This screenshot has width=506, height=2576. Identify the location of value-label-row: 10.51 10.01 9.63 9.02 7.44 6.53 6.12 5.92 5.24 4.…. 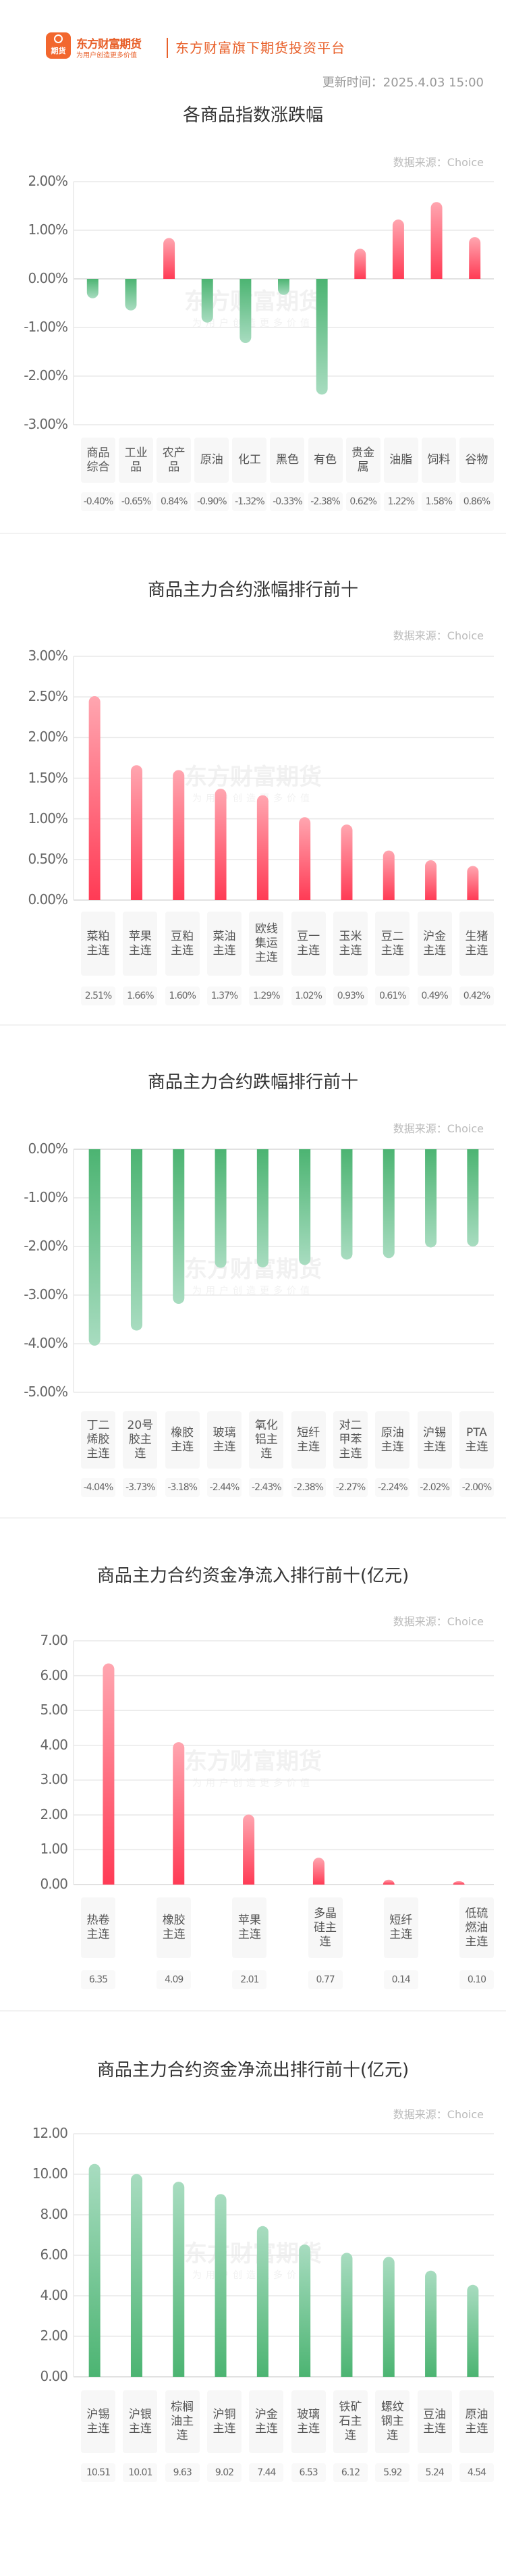
(287, 2472).